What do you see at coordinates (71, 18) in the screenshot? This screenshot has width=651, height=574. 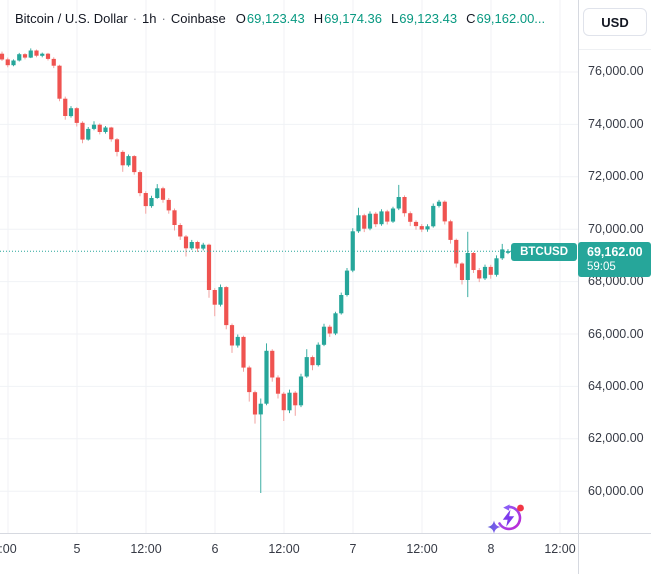 I see `symbol-title: Bitcoin / U.S. Dollar` at bounding box center [71, 18].